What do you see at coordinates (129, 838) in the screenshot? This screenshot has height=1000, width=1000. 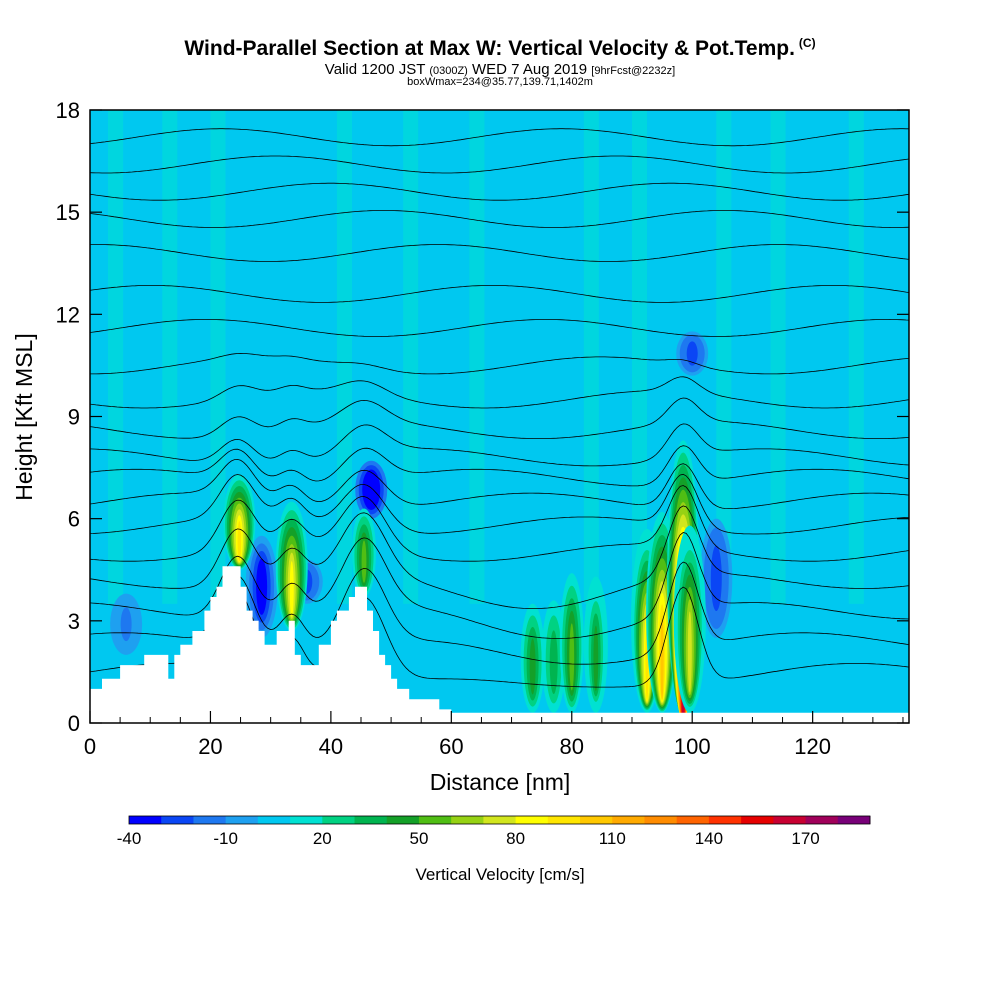 I see `colorbar-tick-label: -40` at bounding box center [129, 838].